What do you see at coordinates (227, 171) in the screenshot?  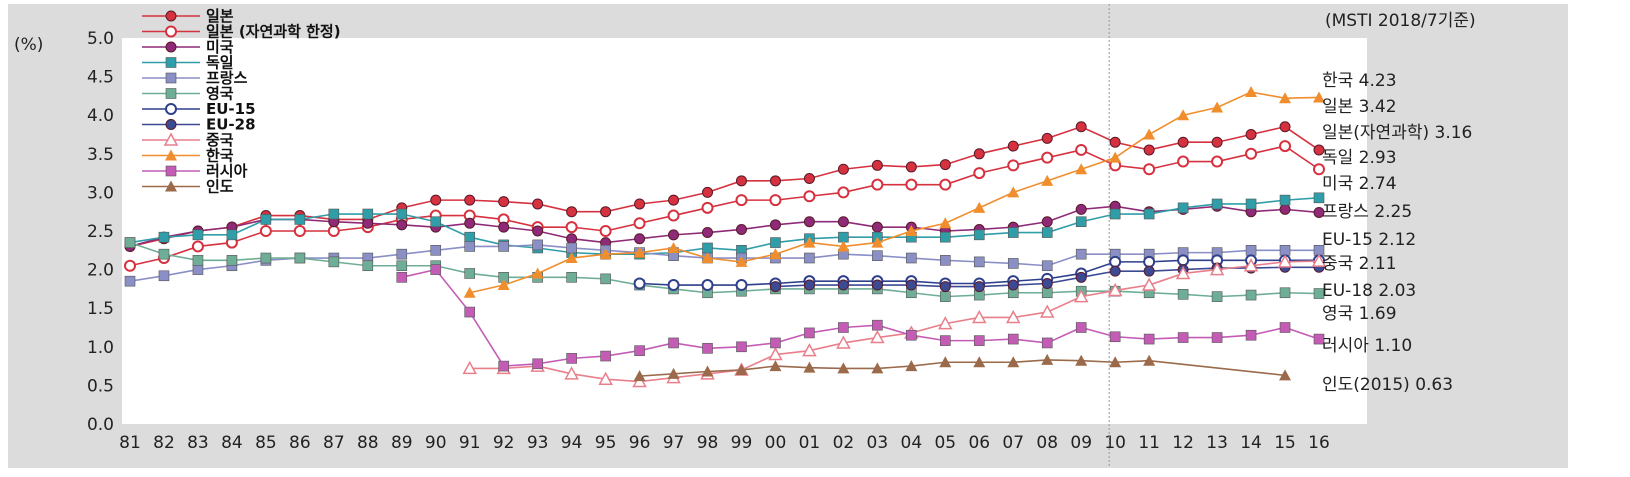 I see `legend-label: 러시아` at bounding box center [227, 171].